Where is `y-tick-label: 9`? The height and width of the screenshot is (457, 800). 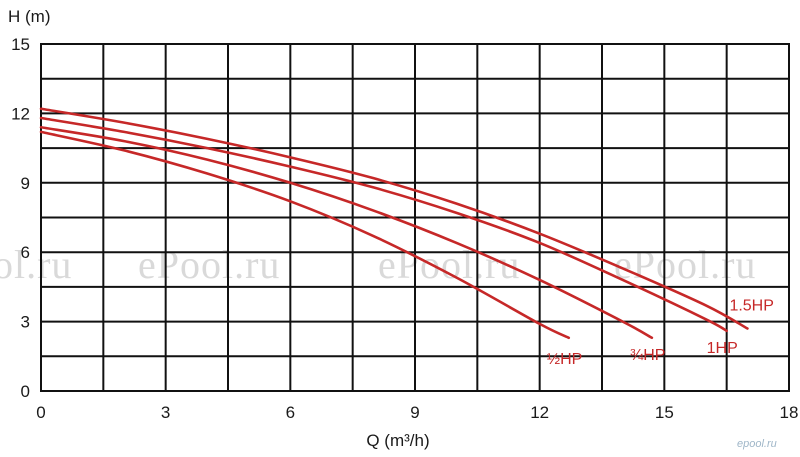 y-tick-label: 9 is located at coordinates (25, 183).